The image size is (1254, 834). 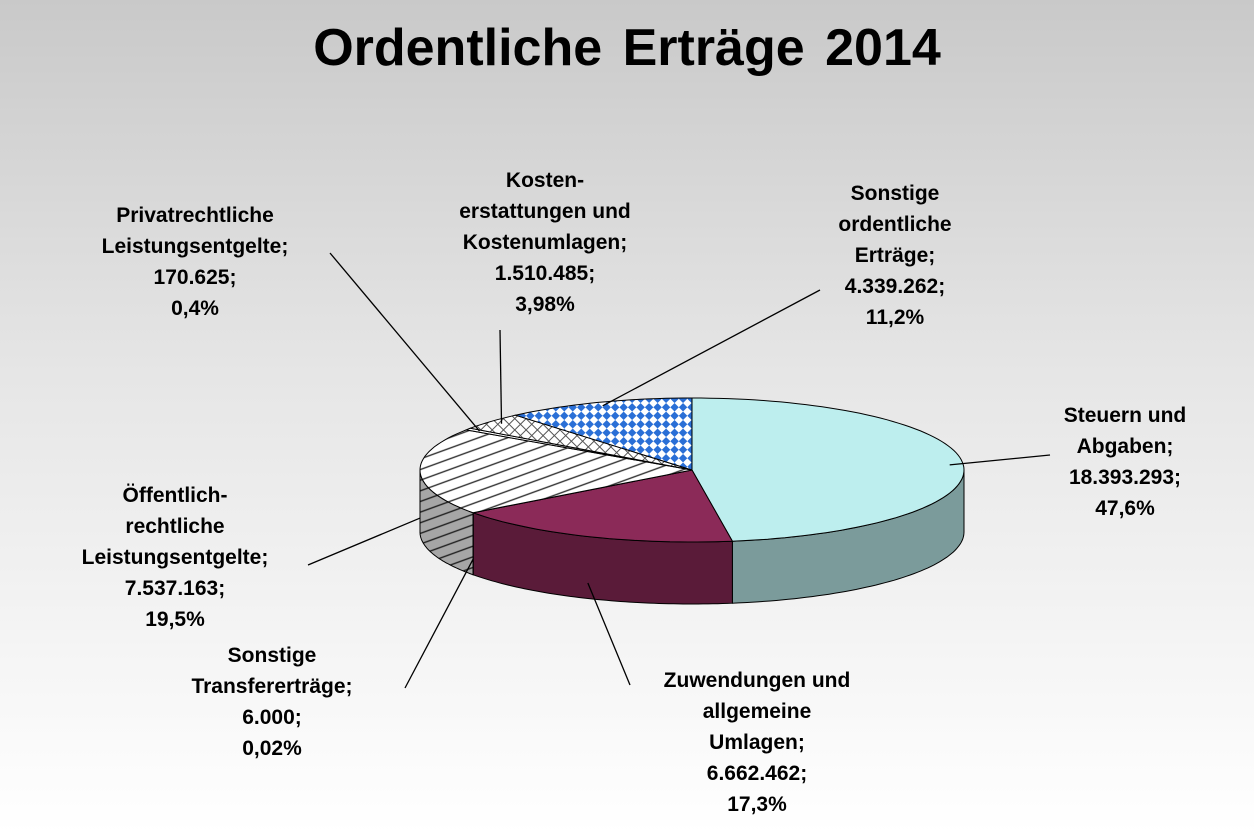 I want to click on label-line: 170.625;, so click(x=195, y=277).